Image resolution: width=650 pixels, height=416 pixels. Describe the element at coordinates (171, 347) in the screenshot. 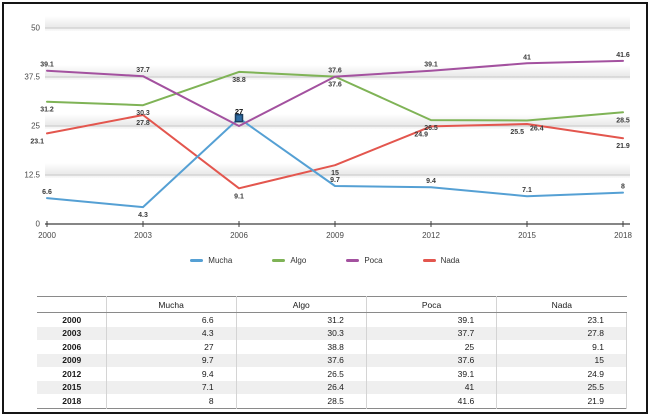

I see `value-cell-mucha: 27` at that location.